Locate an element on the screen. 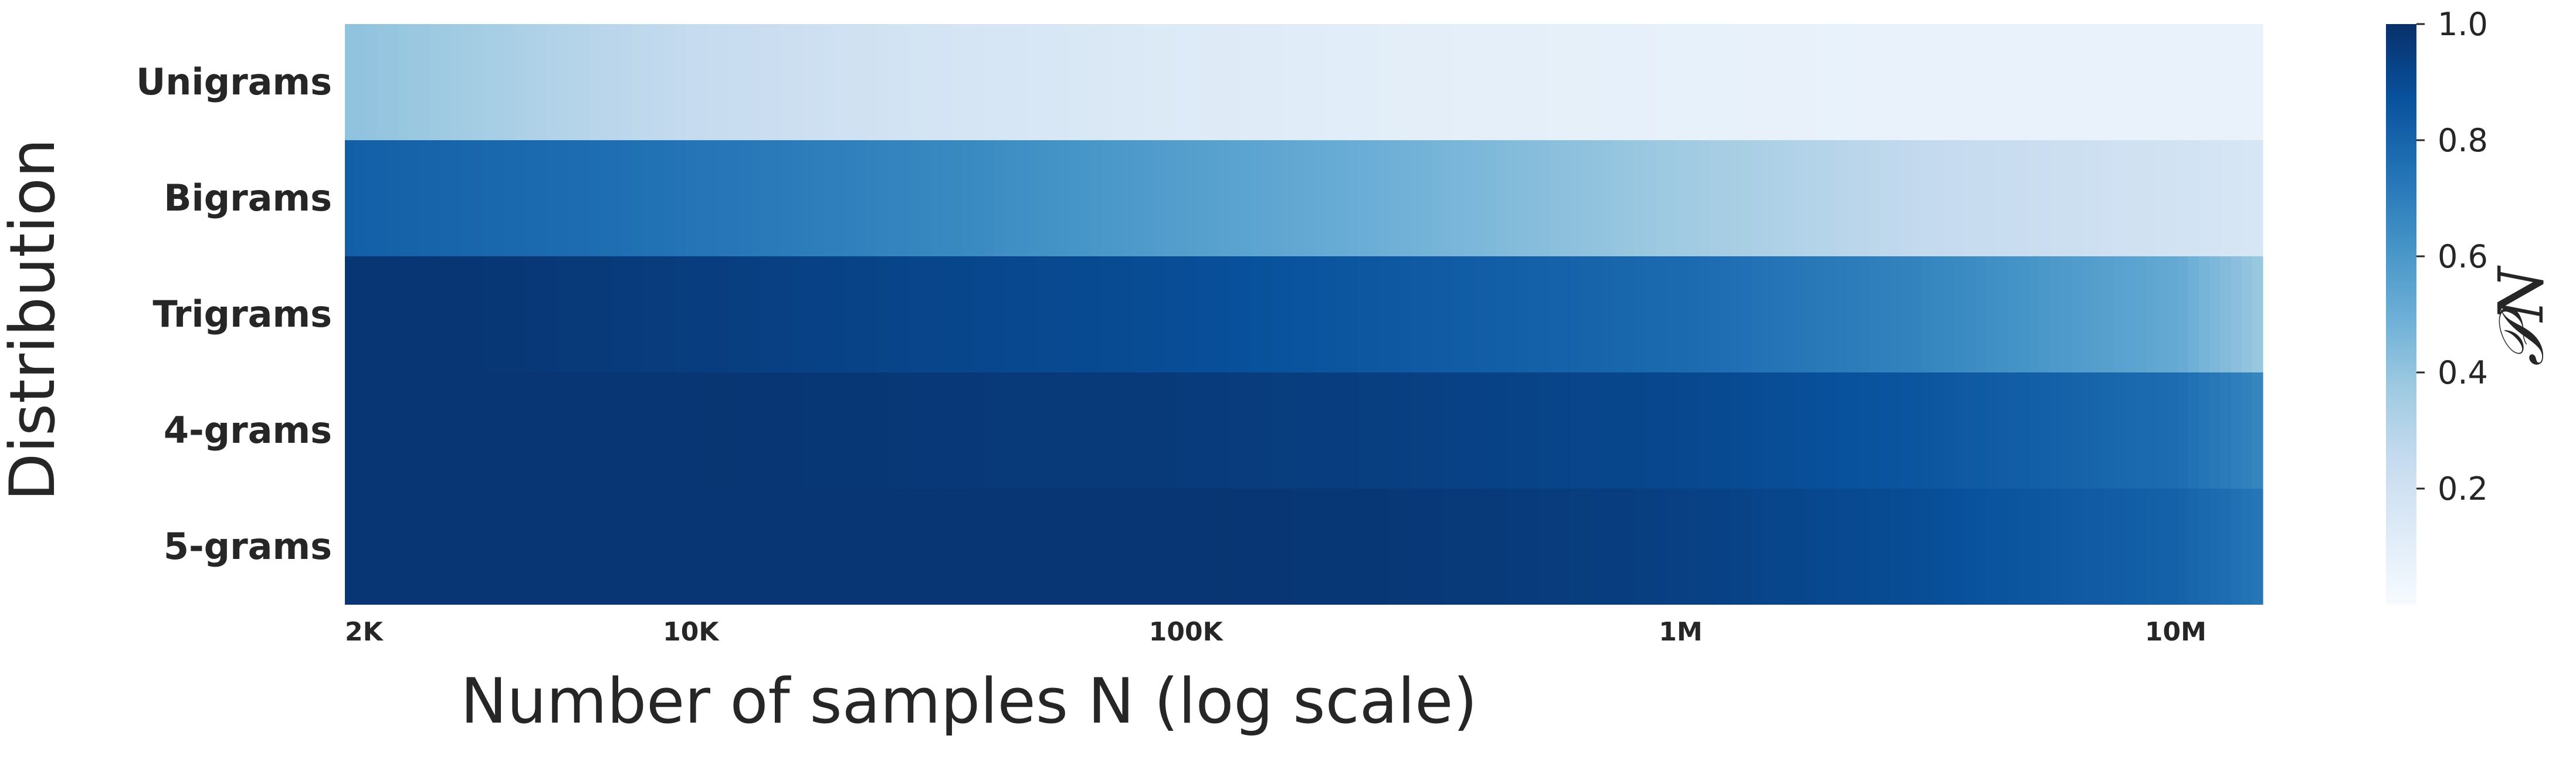 The image size is (2576, 766). row-labels: Unigrams Bigrams Trigrams 4-grams 5-grams is located at coordinates (234, 314).